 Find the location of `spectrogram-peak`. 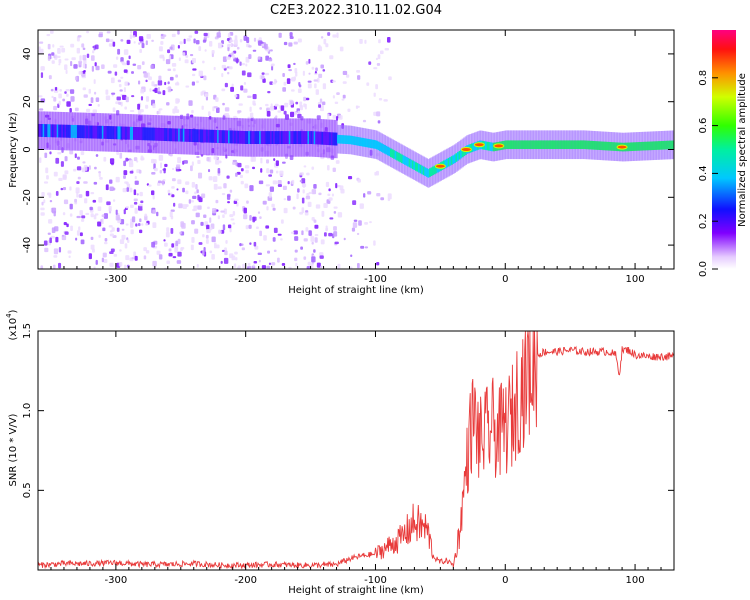

spectrogram-peak is located at coordinates (440, 166).